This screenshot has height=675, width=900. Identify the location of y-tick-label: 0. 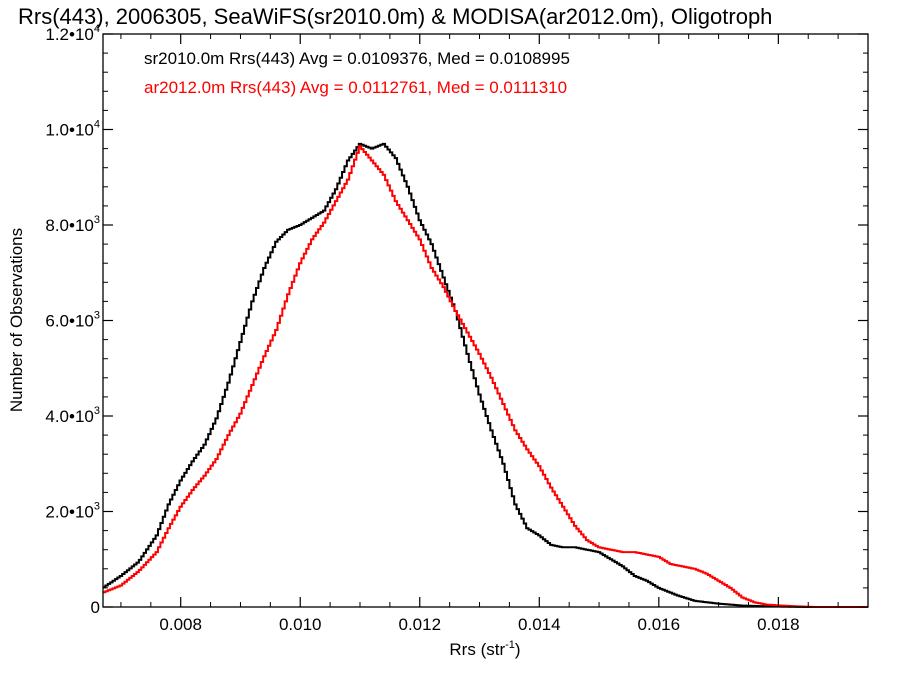
(95, 607).